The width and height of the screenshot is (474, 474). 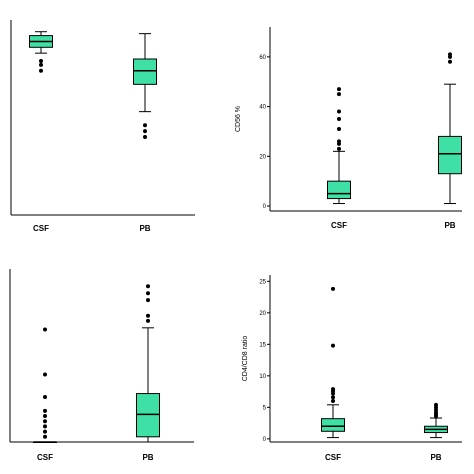 What do you see at coordinates (262, 282) in the screenshot?
I see `y-tick-label: 25` at bounding box center [262, 282].